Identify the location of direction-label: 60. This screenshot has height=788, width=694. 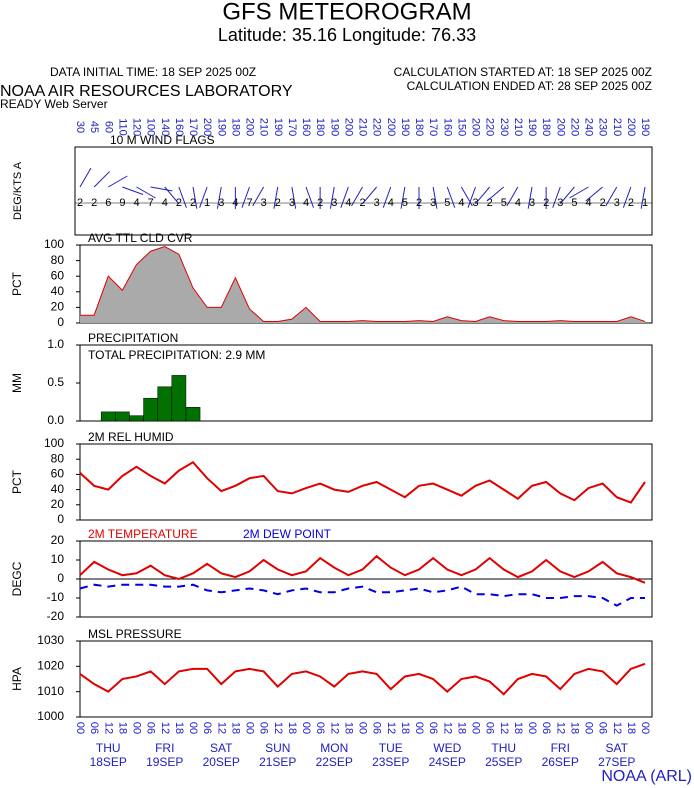
(108, 127).